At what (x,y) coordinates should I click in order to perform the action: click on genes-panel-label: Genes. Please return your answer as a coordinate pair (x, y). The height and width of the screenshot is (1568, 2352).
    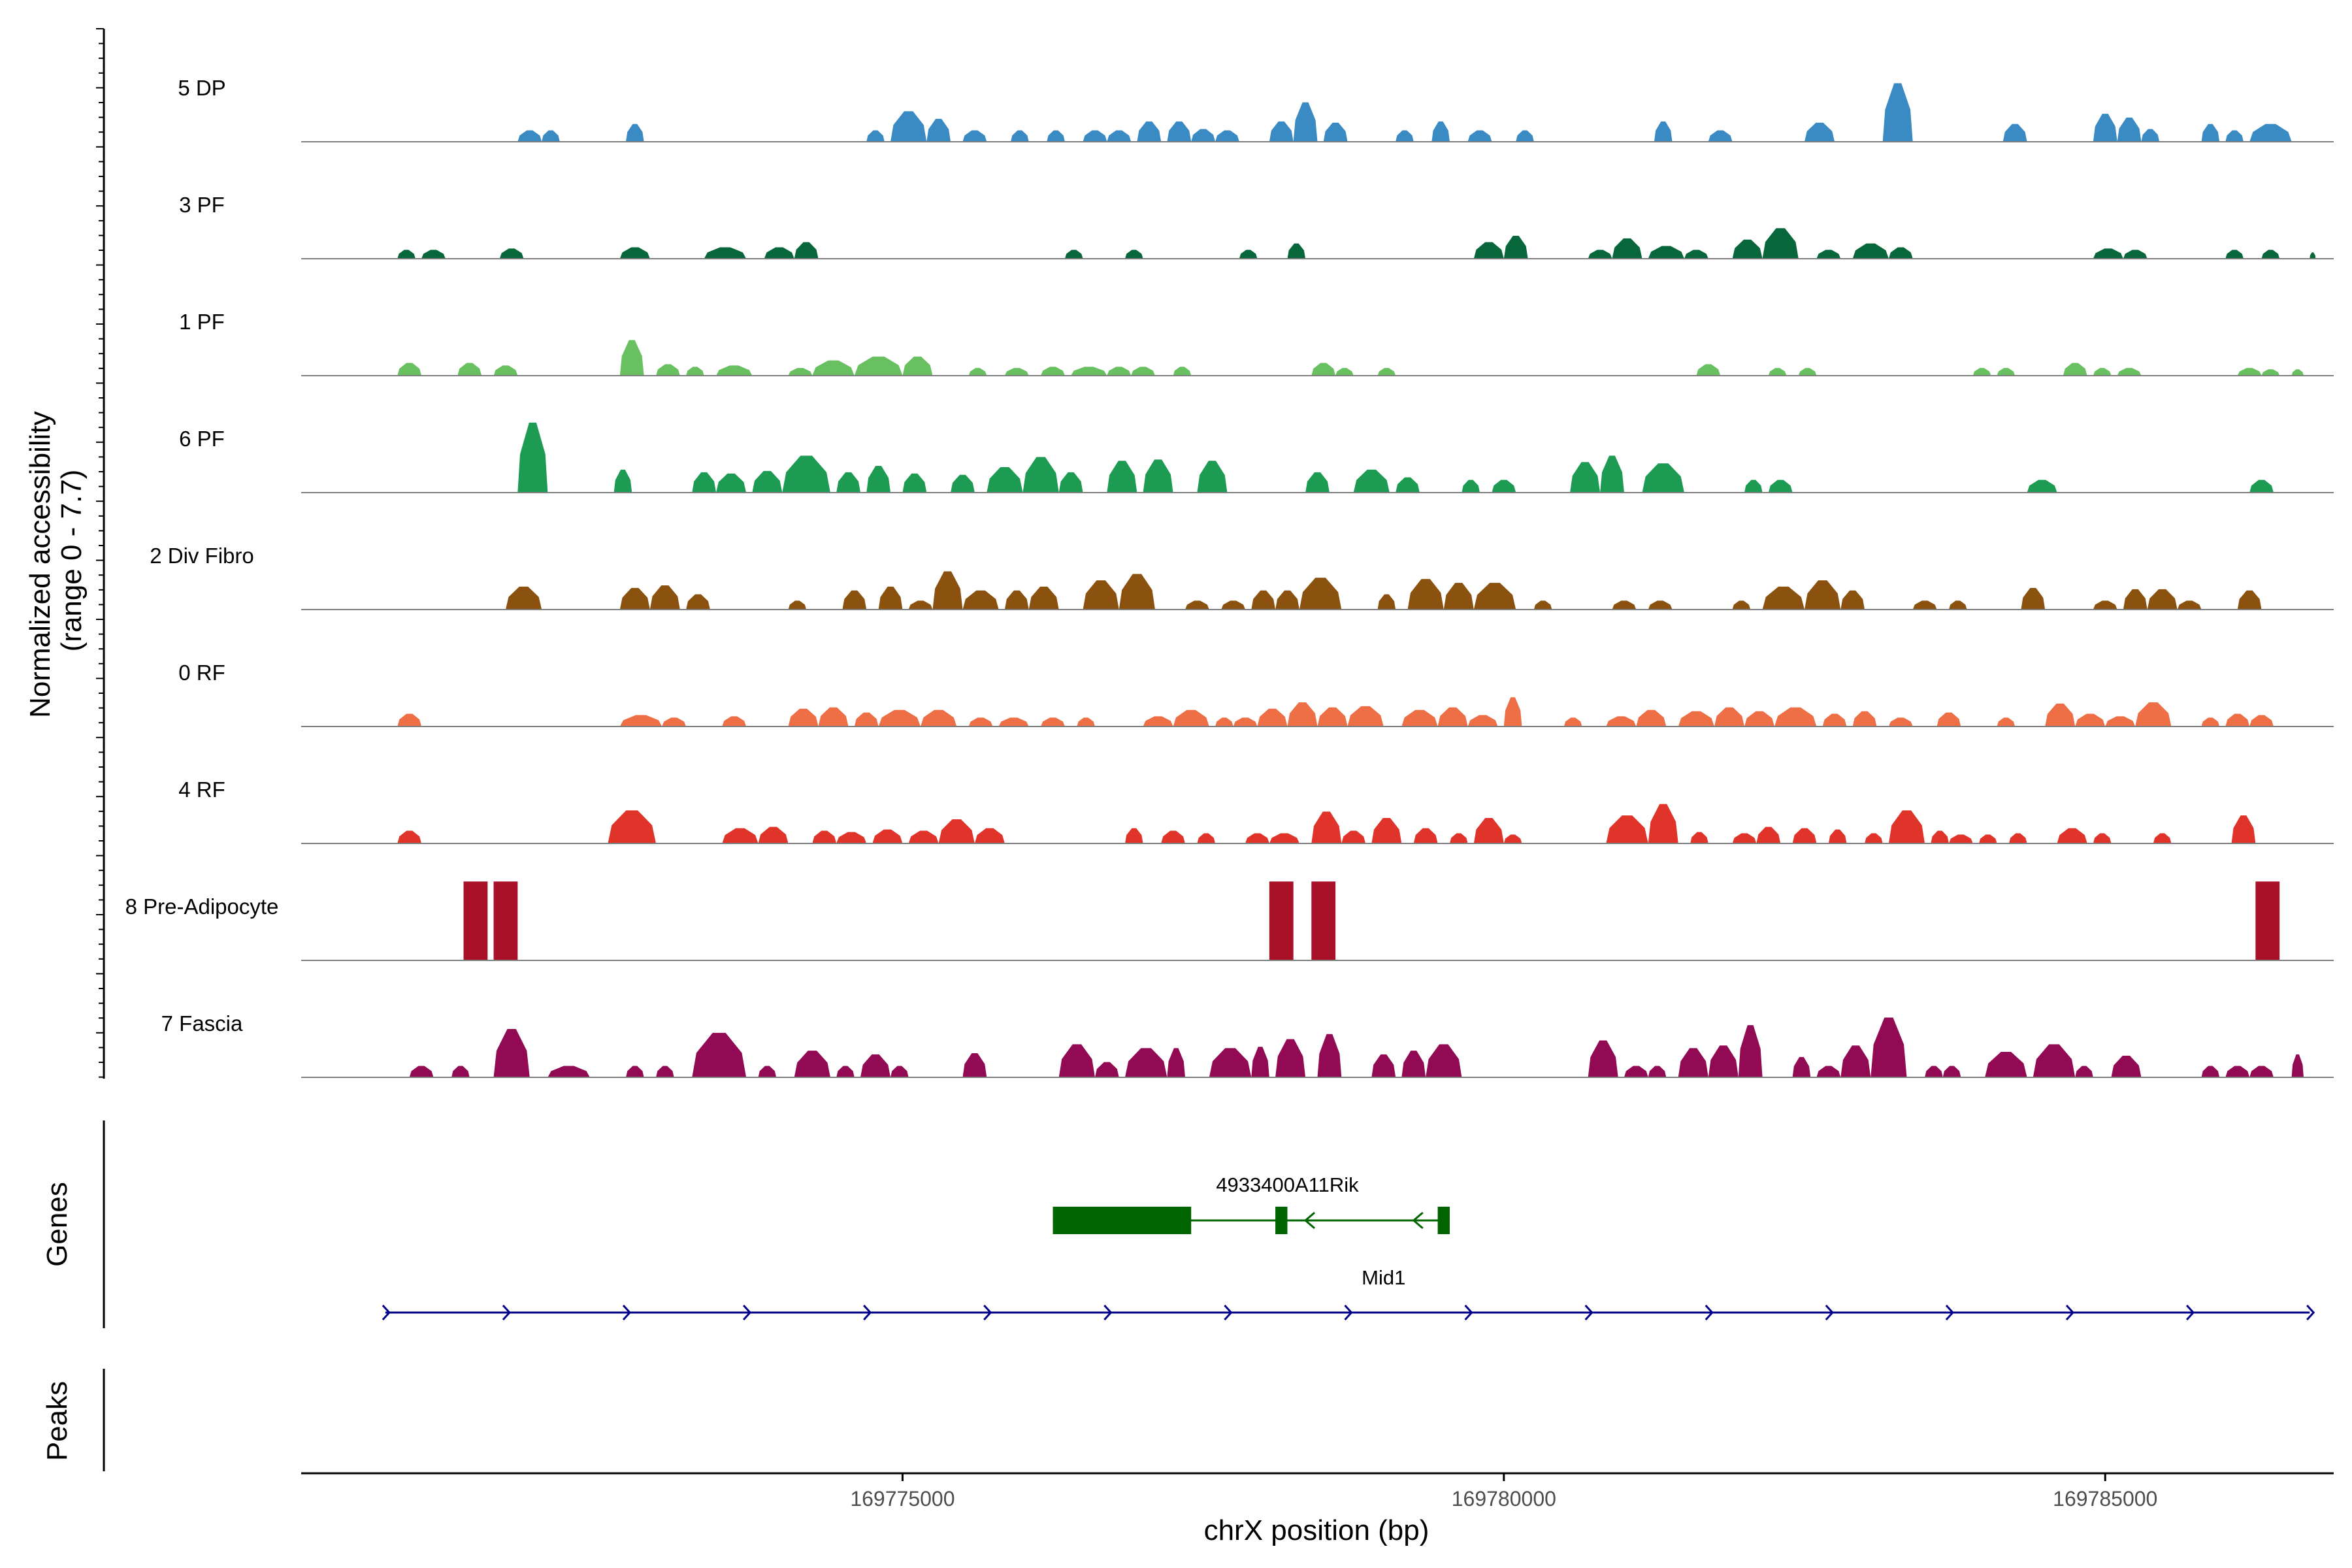
    Looking at the image, I should click on (57, 1224).